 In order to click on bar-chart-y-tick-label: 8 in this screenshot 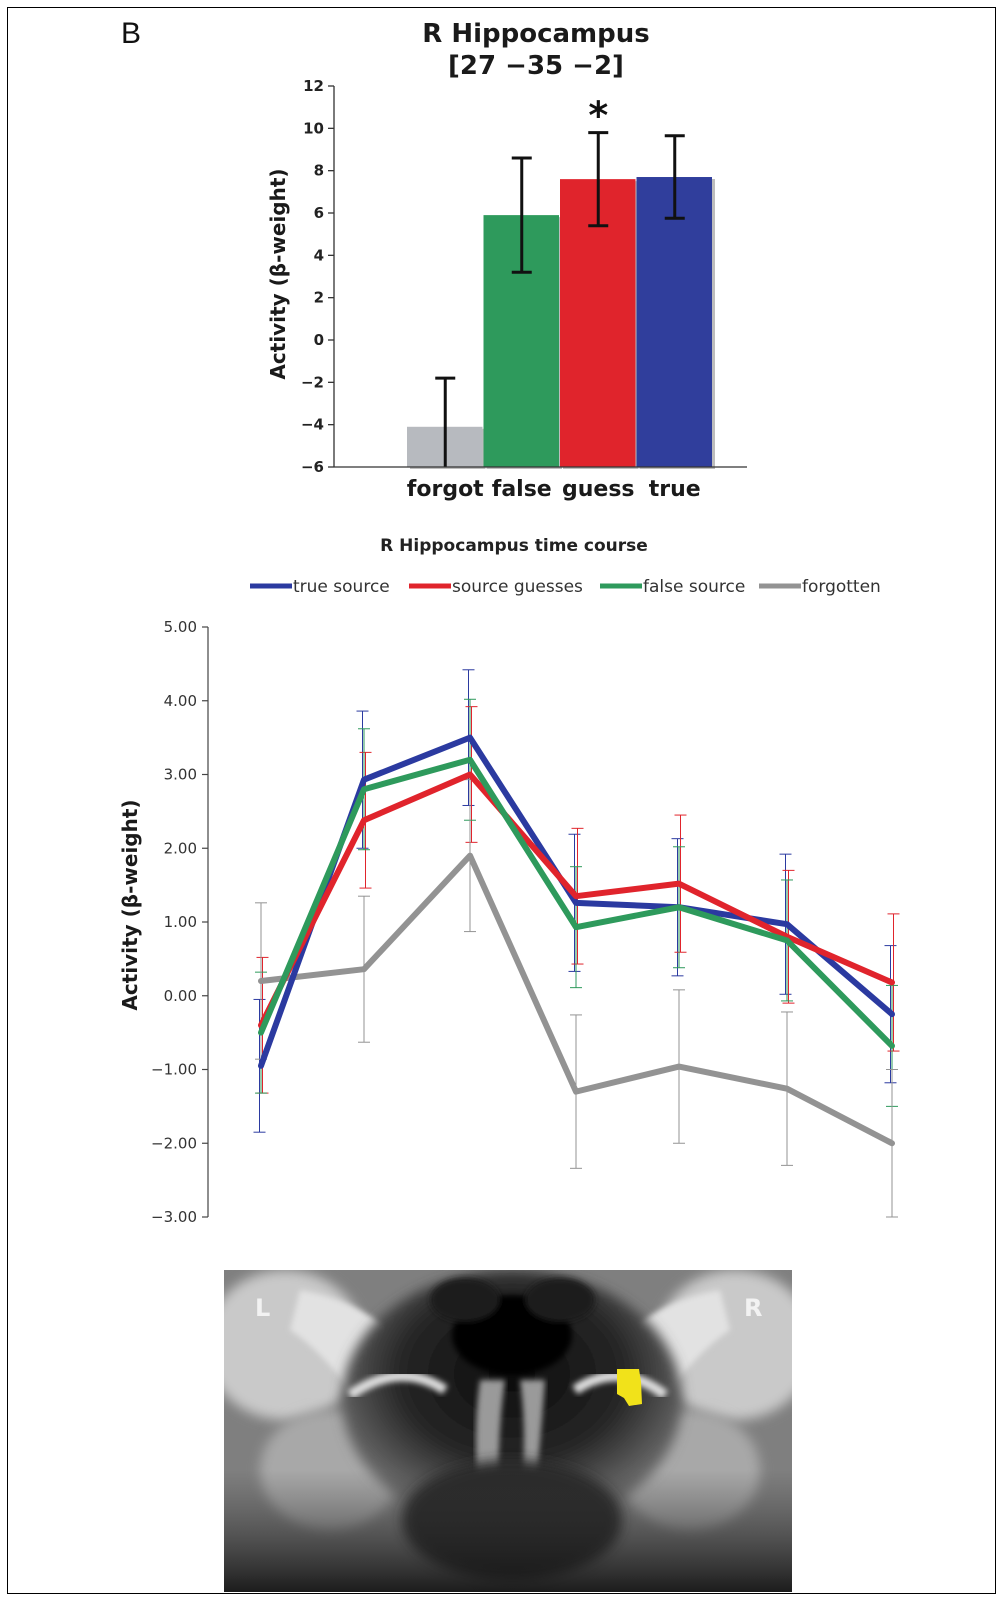, I will do `click(319, 171)`.